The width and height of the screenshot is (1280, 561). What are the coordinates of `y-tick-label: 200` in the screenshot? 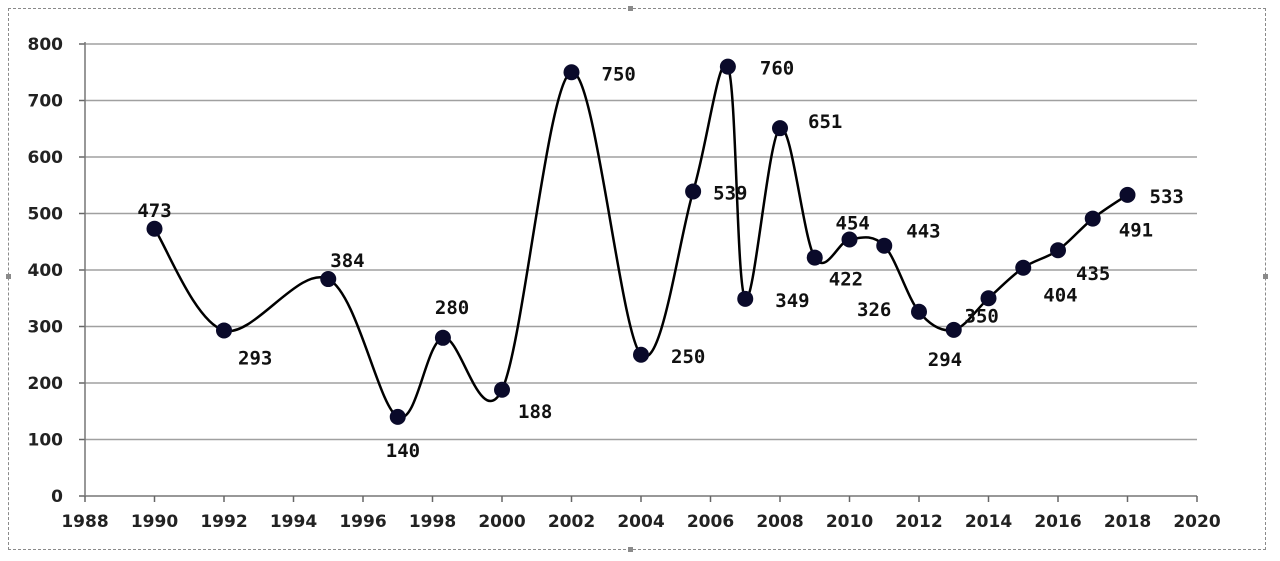 It's located at (46, 384).